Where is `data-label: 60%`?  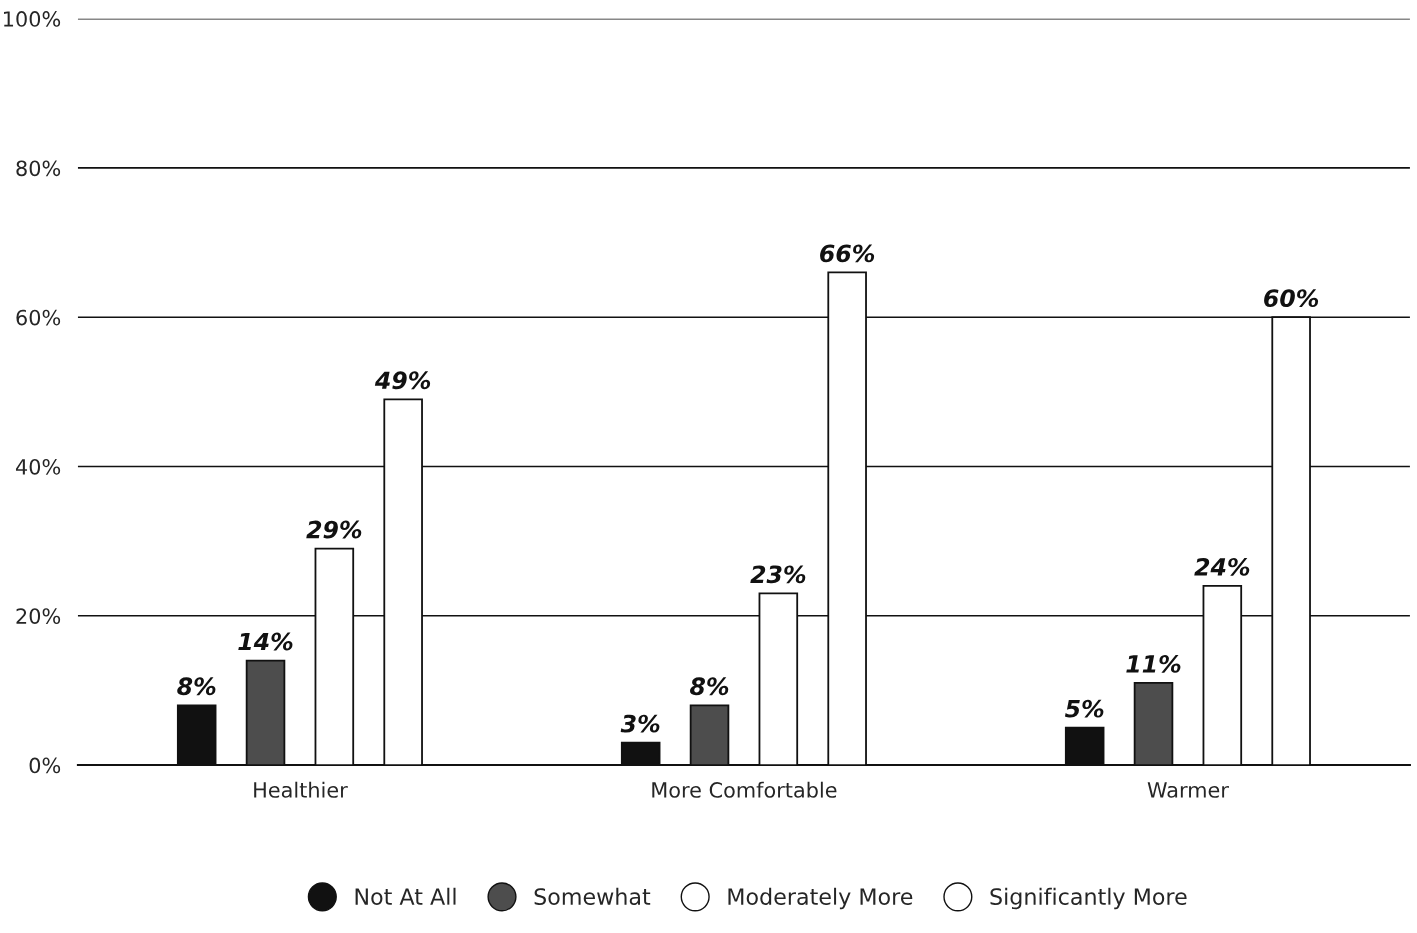 data-label: 60% is located at coordinates (1291, 298).